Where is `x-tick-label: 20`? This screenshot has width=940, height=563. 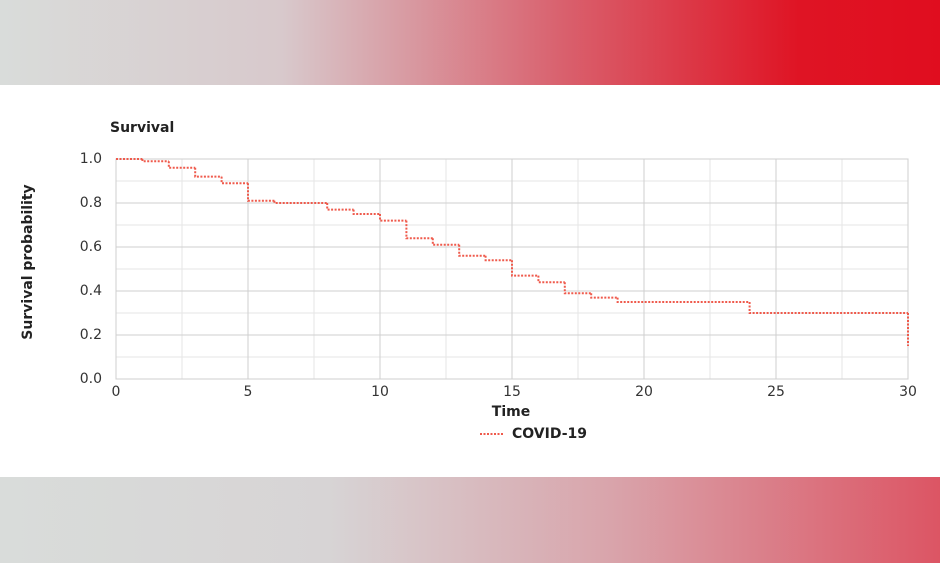
x-tick-label: 20 is located at coordinates (644, 392).